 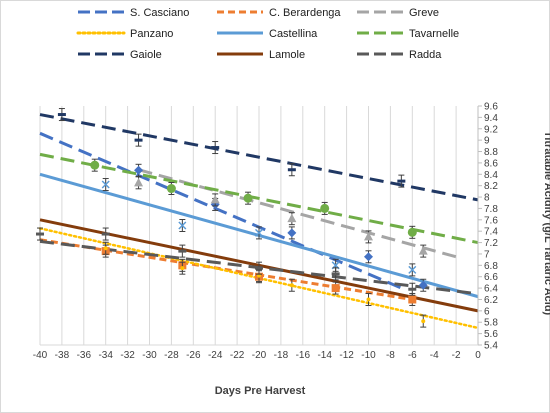 What do you see at coordinates (456, 355) in the screenshot?
I see `x-tick-label: -2` at bounding box center [456, 355].